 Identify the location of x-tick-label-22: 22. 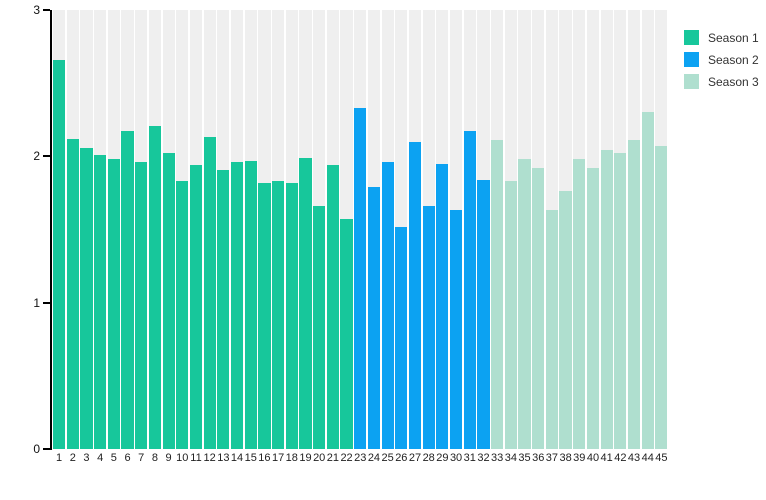
(346, 458).